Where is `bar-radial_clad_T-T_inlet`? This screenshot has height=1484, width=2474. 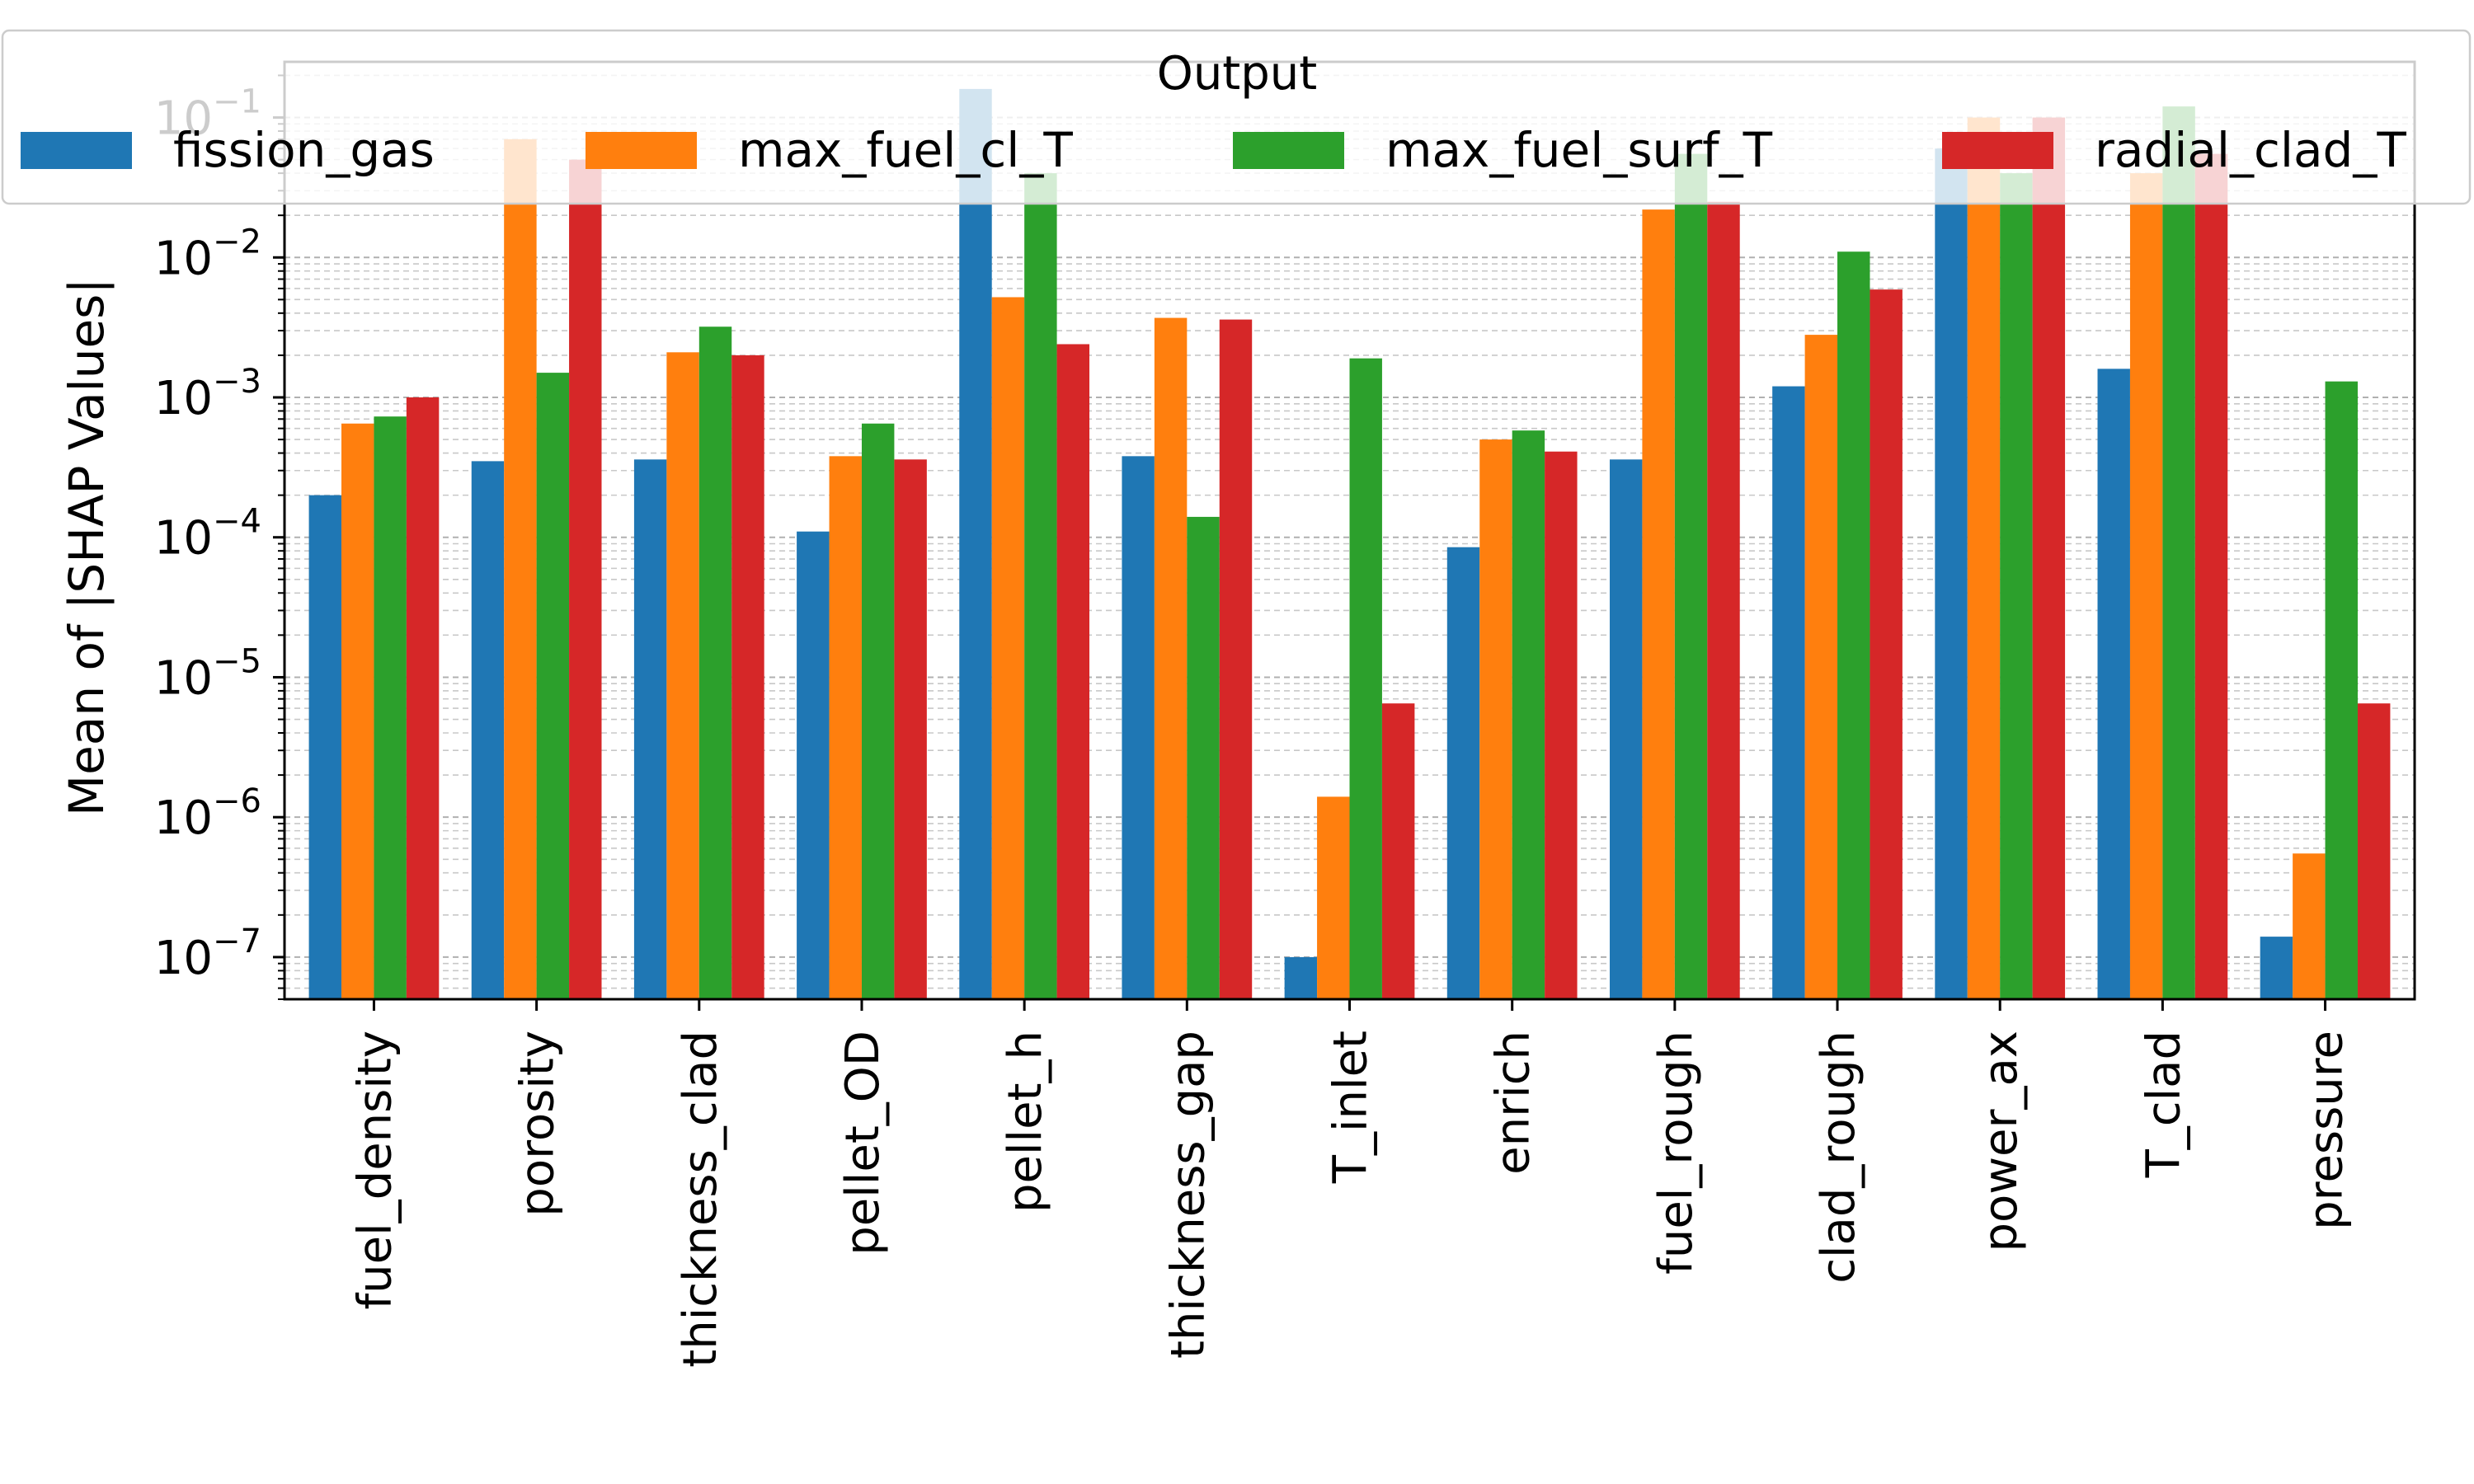
bar-radial_clad_T-T_inlet is located at coordinates (1398, 851).